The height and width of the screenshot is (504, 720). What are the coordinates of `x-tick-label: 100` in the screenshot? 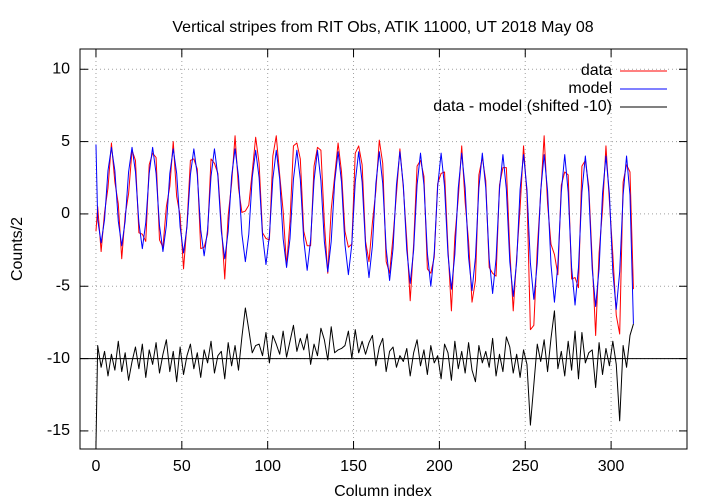 It's located at (267, 466).